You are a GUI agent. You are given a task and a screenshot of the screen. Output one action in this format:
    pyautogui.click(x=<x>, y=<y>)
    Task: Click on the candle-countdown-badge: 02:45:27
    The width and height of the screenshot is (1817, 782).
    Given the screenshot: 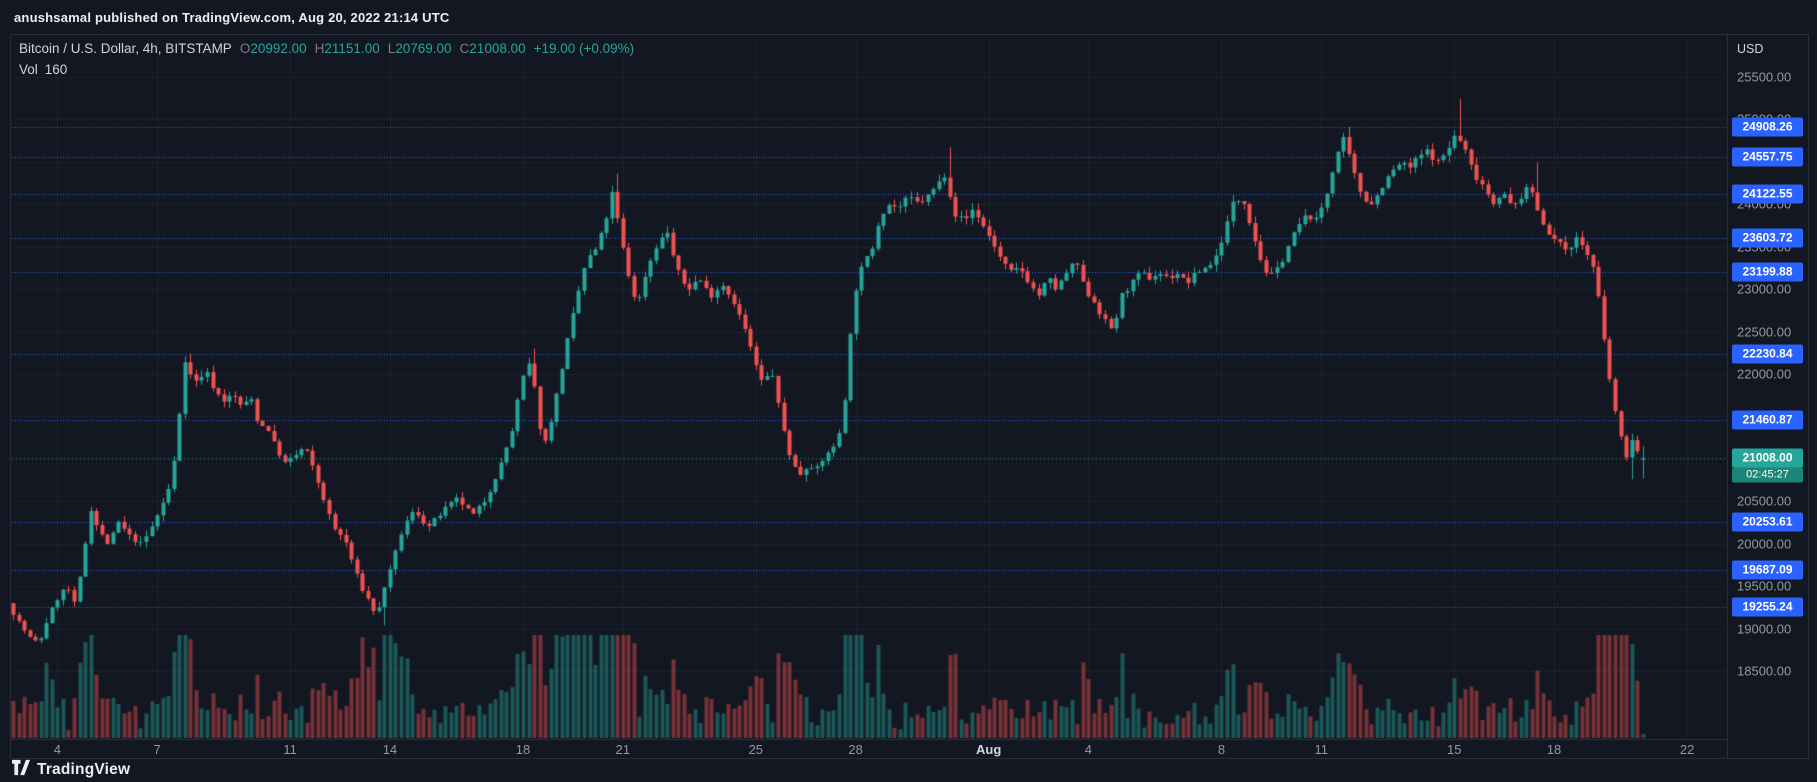 What is the action you would take?
    pyautogui.click(x=1767, y=475)
    